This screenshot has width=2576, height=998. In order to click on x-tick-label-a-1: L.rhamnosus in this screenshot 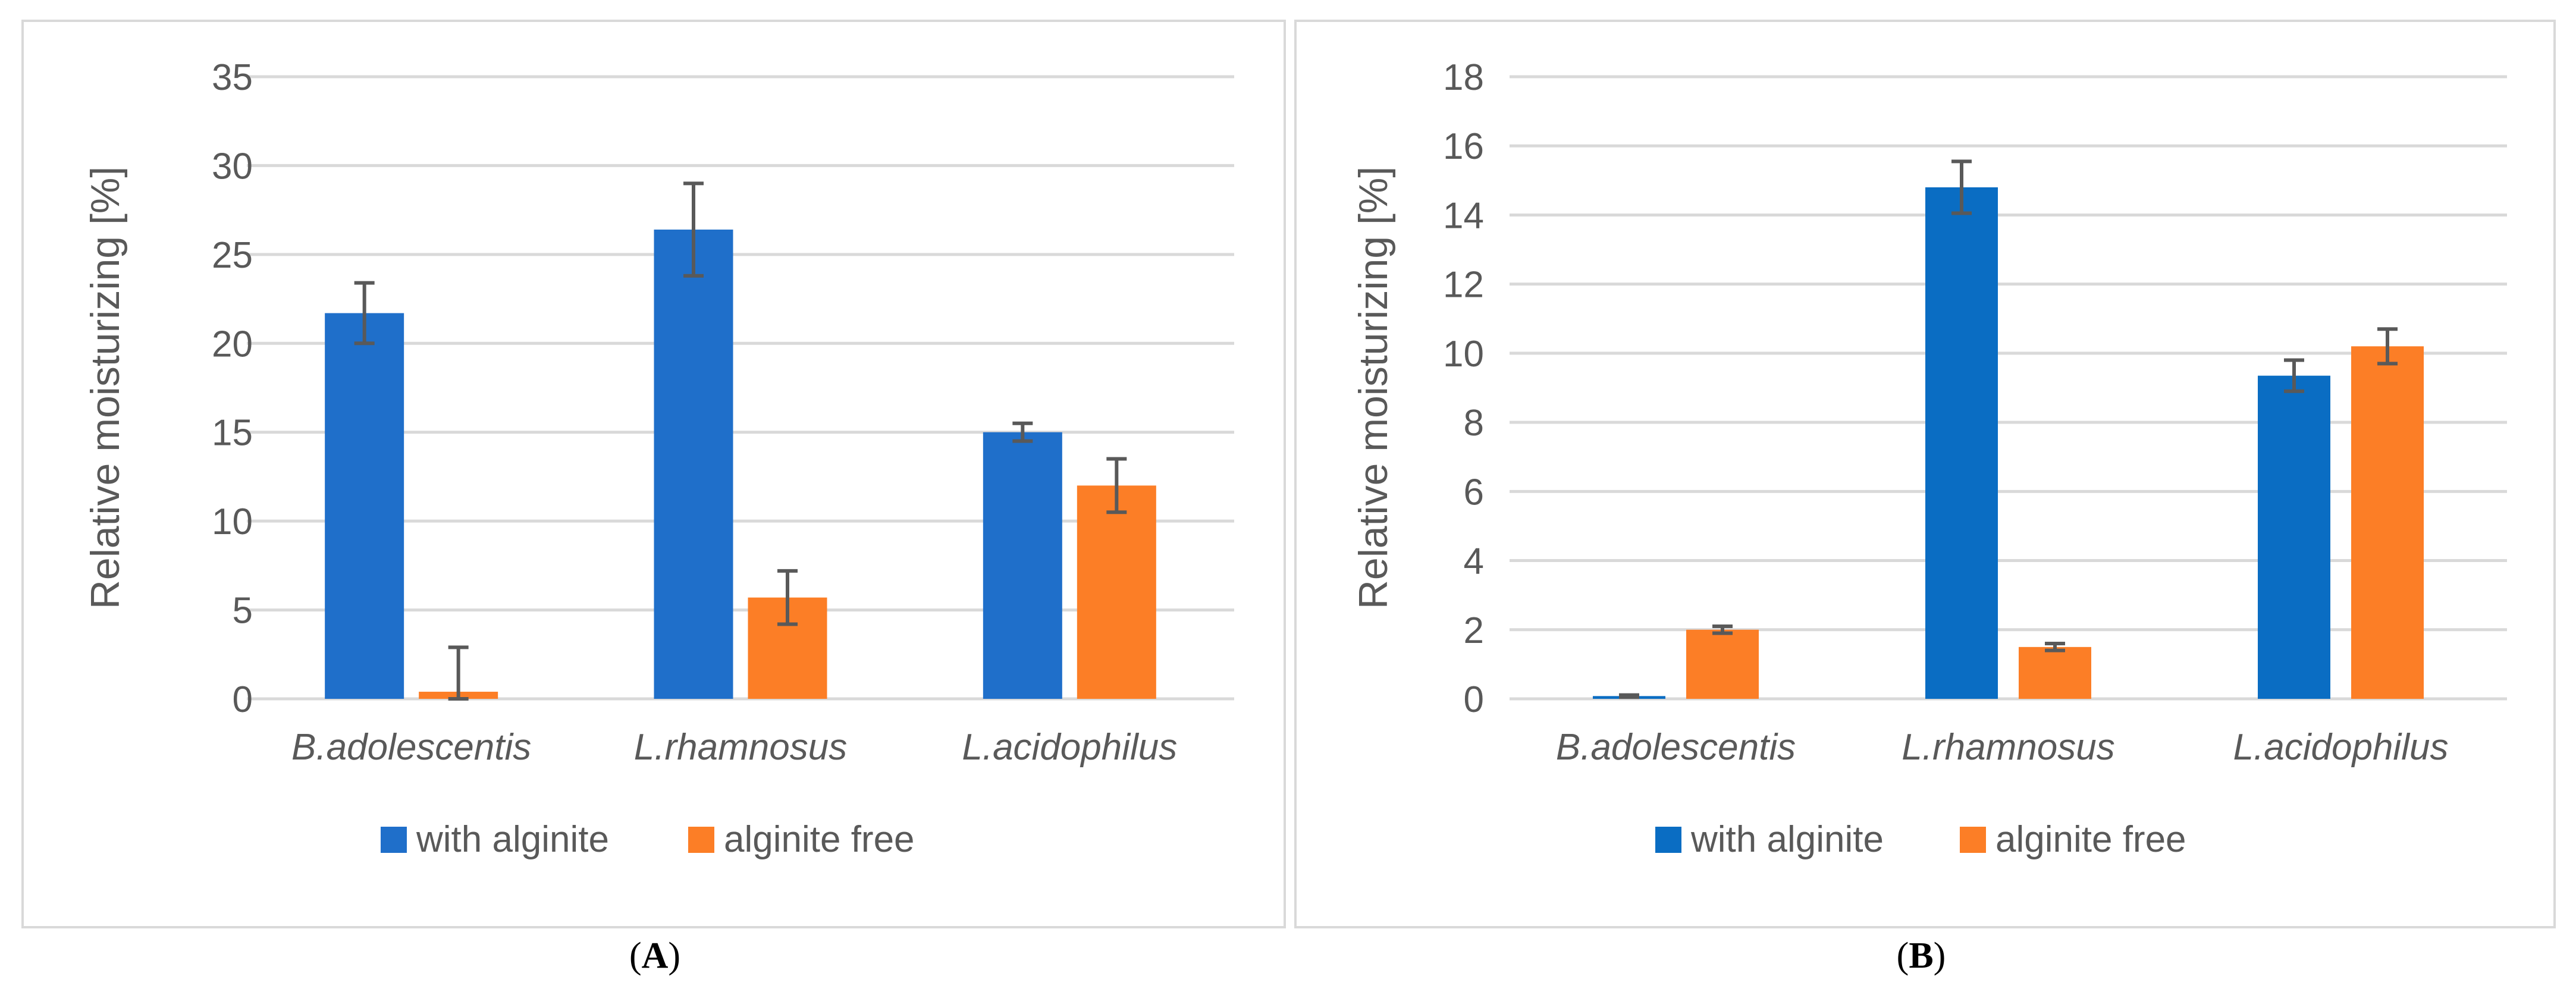, I will do `click(740, 747)`.